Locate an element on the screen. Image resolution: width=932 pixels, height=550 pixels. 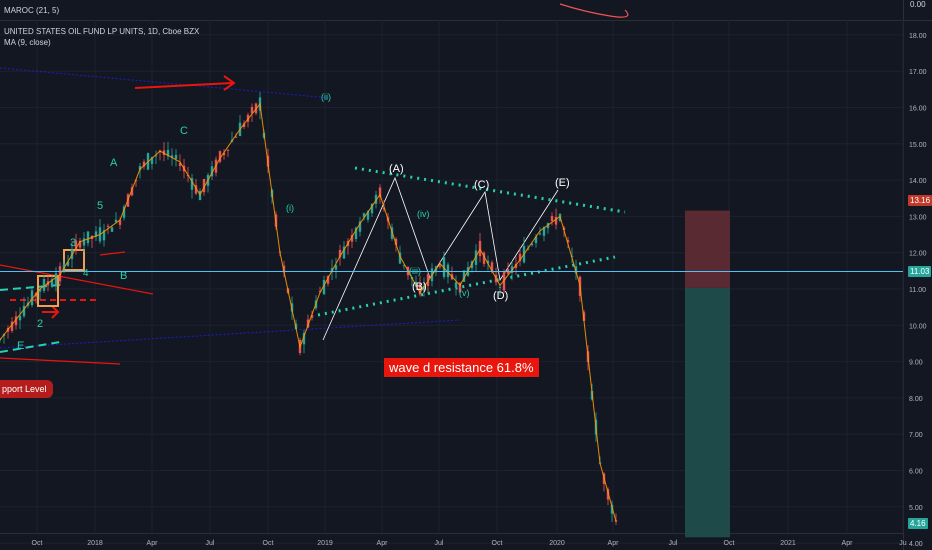
wave-d-annotation: wave d resistance 61.8% is located at coordinates (461, 367).